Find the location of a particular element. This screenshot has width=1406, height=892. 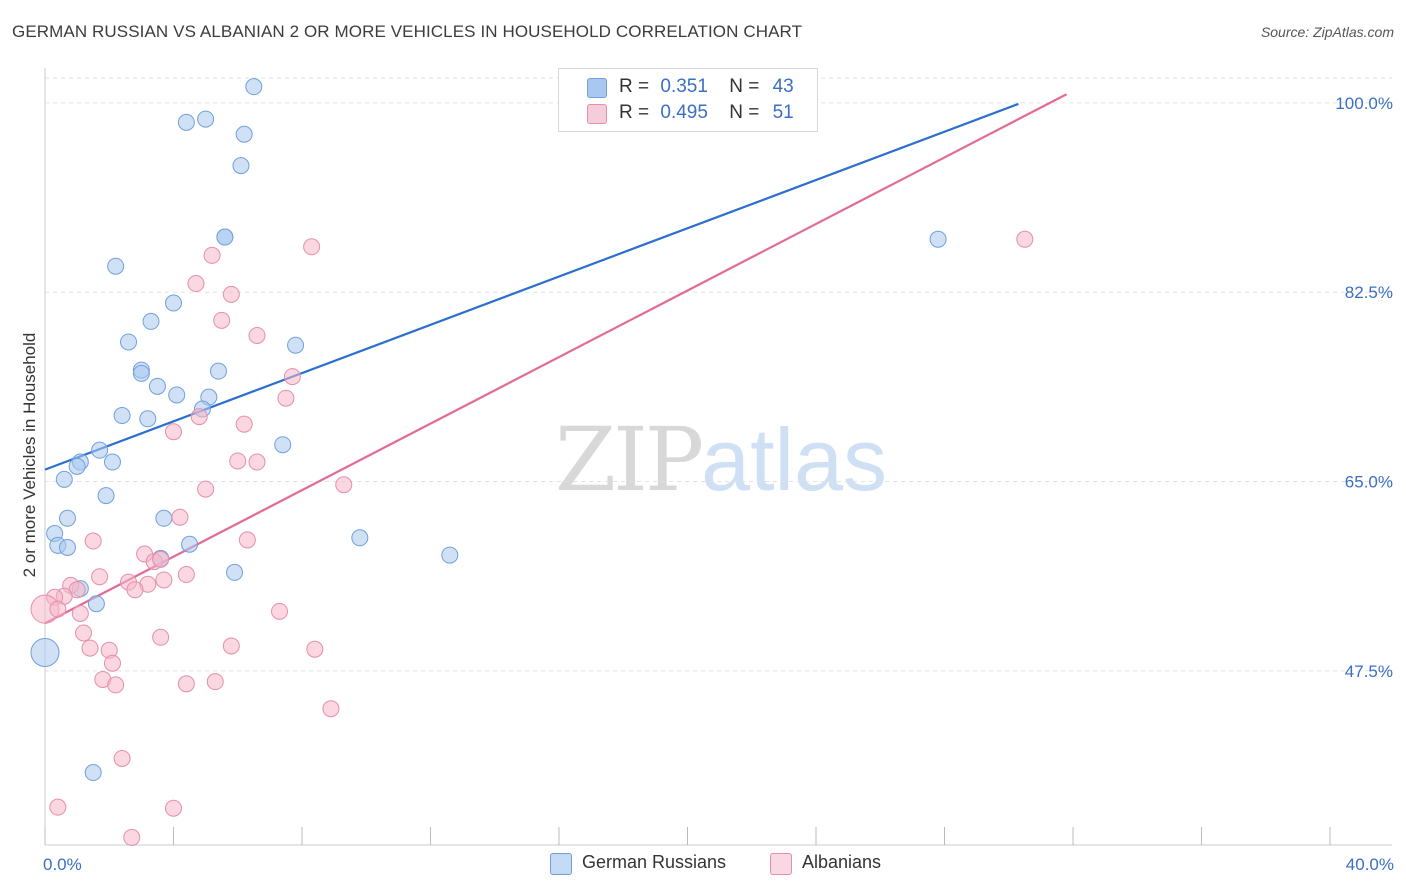

legend-swatch-blue is located at coordinates (597, 88).